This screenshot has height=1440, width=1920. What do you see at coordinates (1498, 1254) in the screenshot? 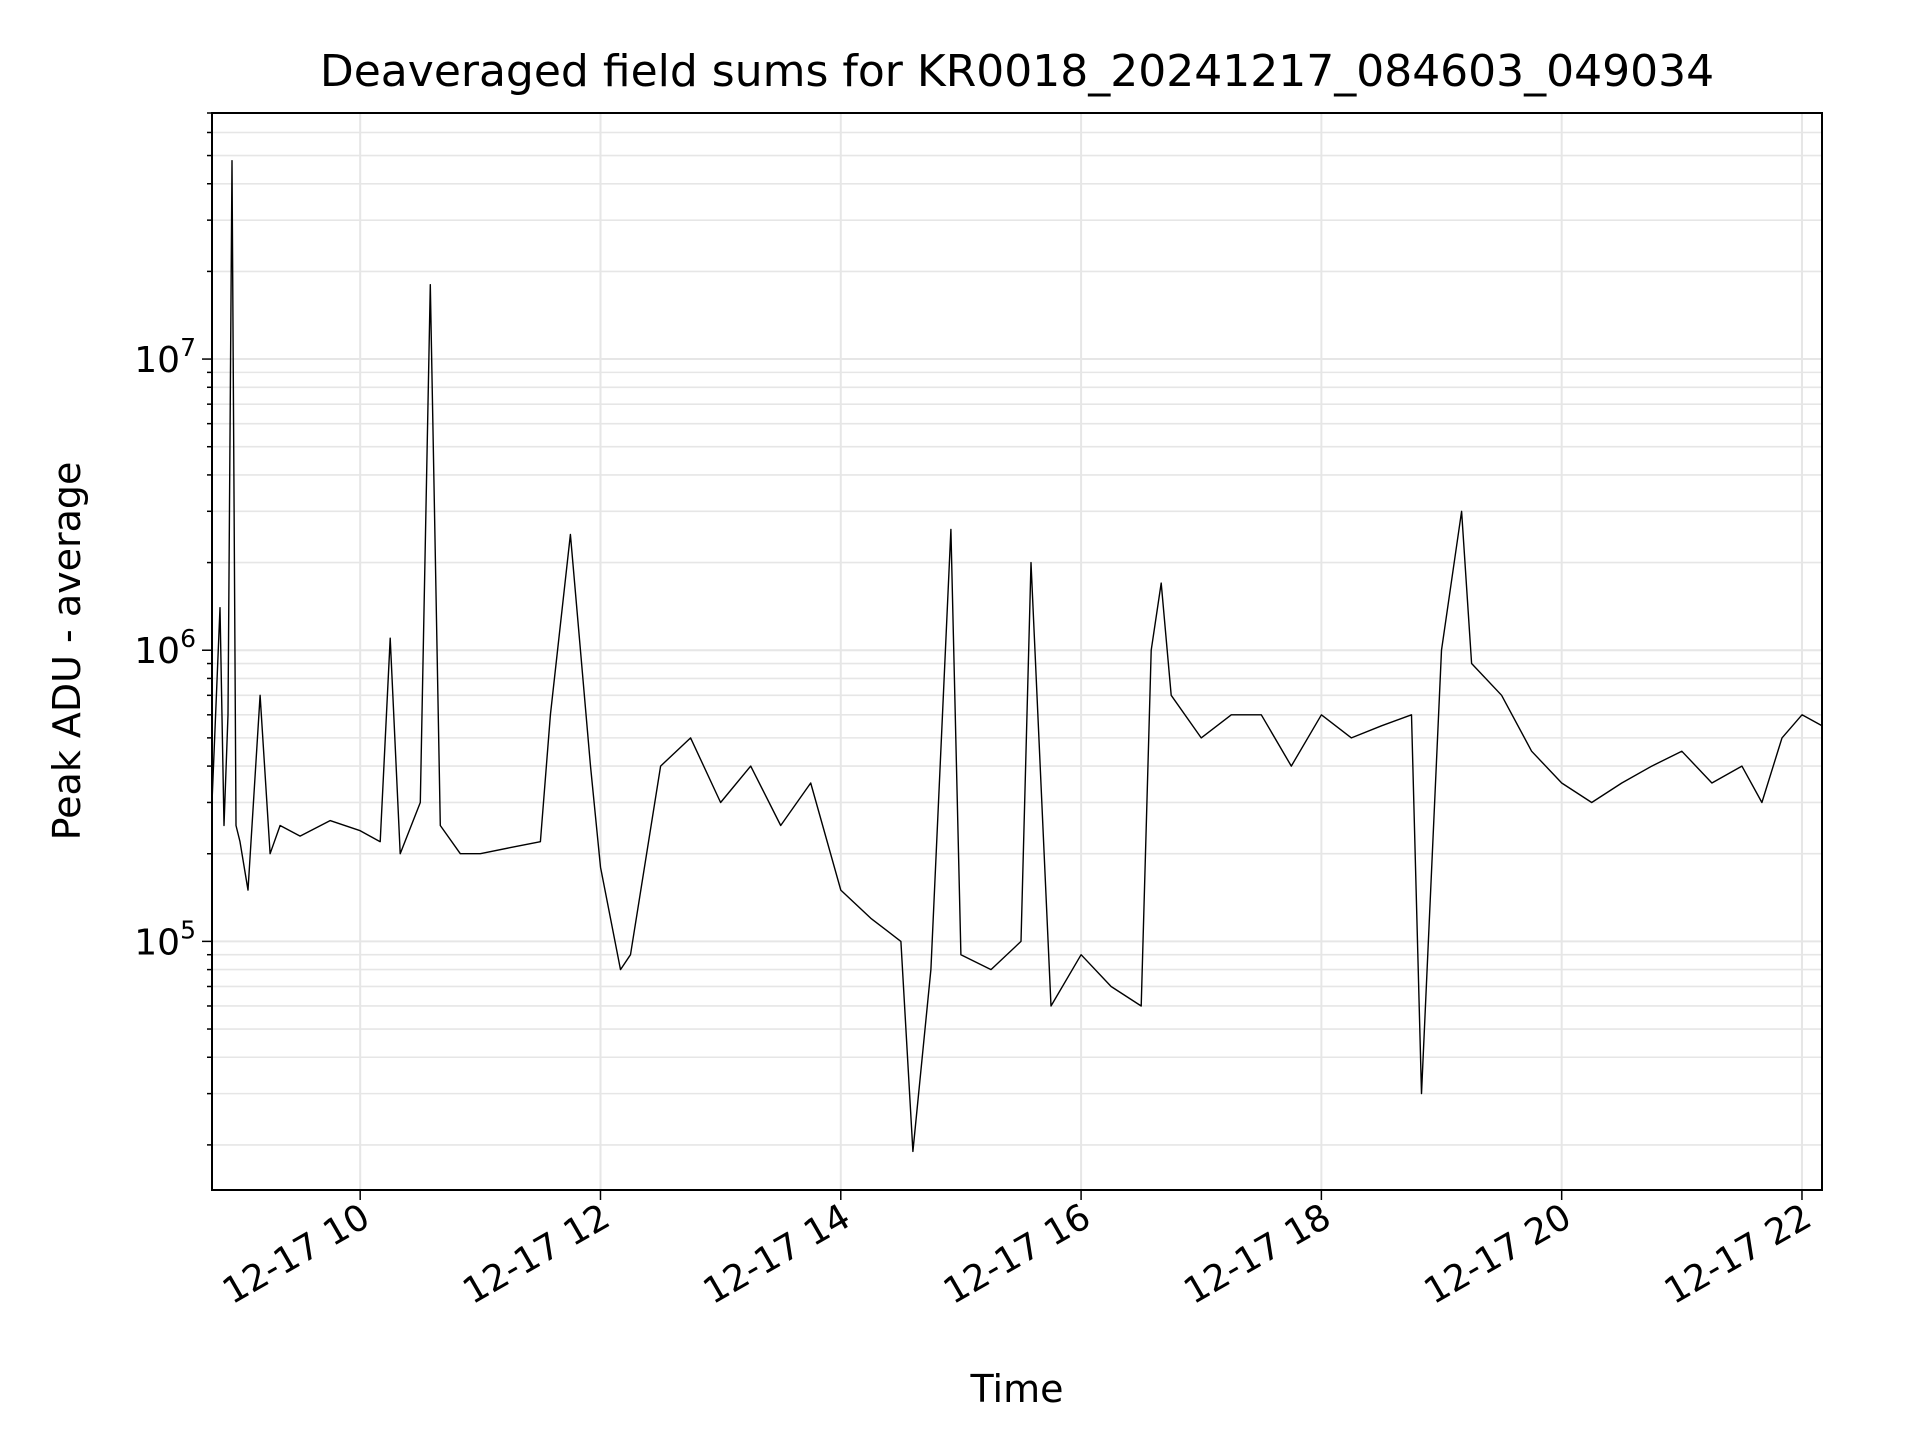
I see `x-tick-label: 12-17 20` at bounding box center [1498, 1254].